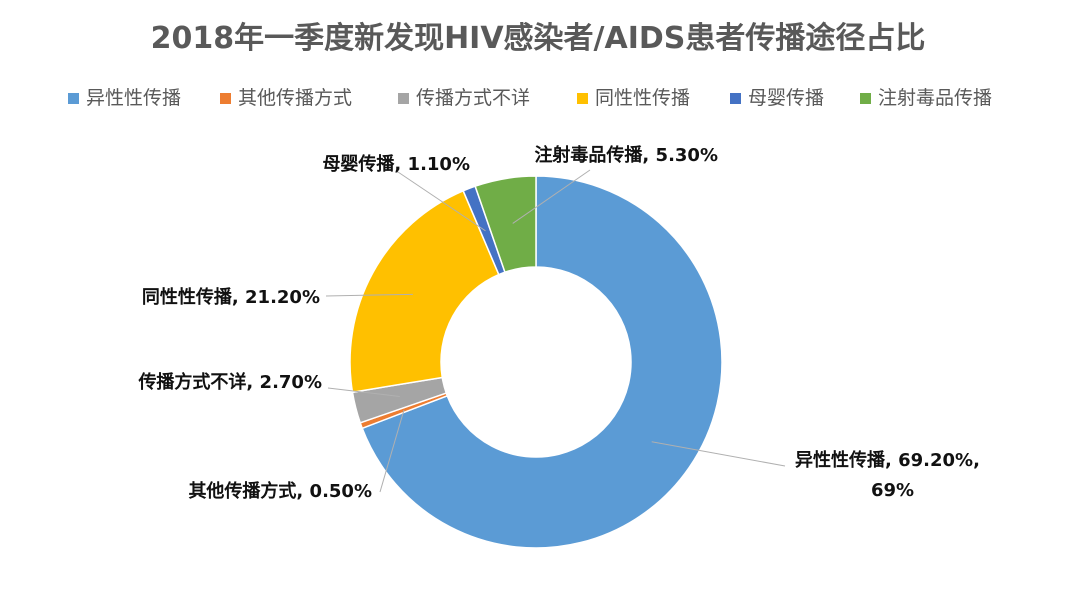  Describe the element at coordinates (229, 382) in the screenshot. I see `data-label: 传播方式不详, 2.70%` at that location.